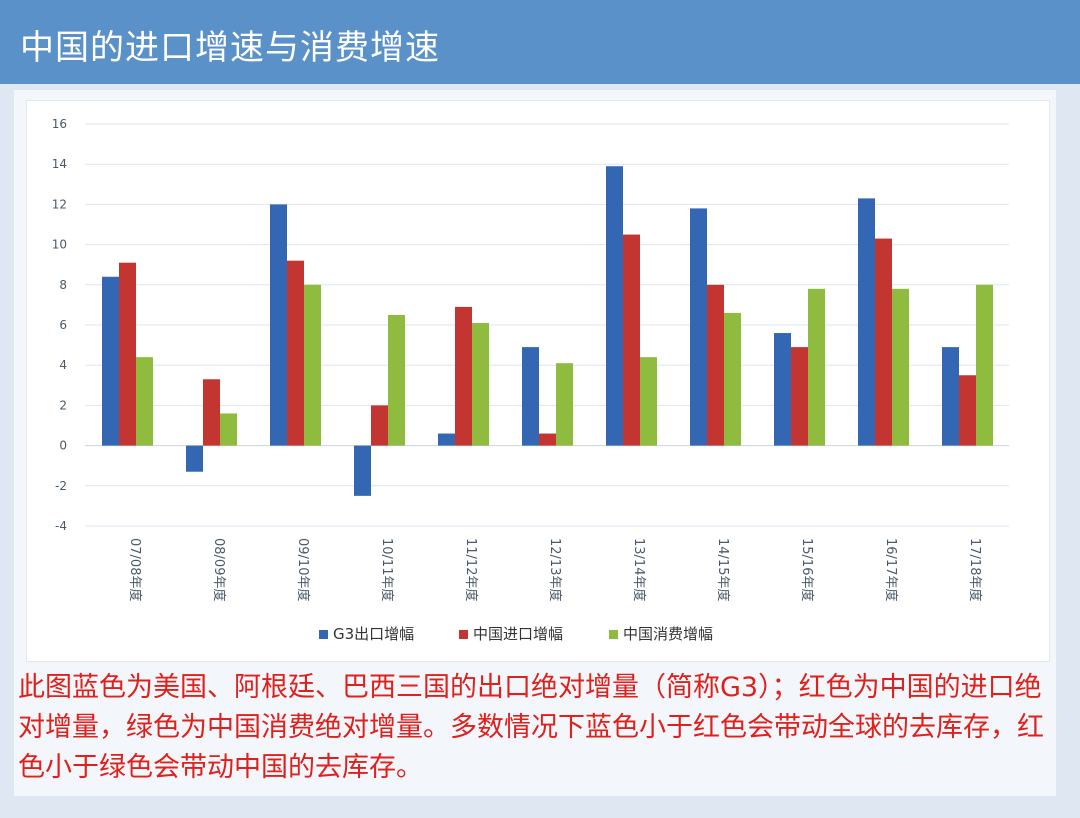  Describe the element at coordinates (807, 569) in the screenshot. I see `x-tick-label: 15/16年度` at that location.